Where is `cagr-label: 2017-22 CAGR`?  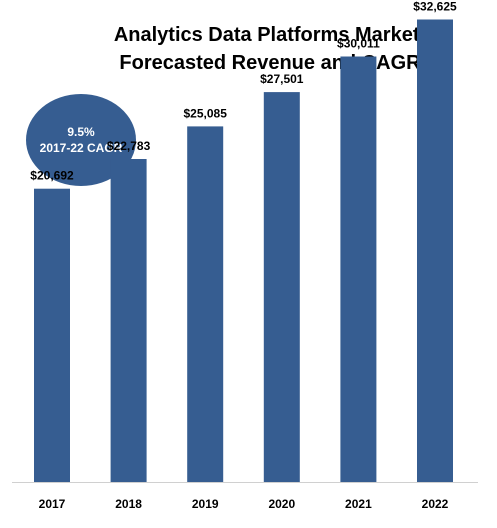 cagr-label: 2017-22 CAGR is located at coordinates (81, 148).